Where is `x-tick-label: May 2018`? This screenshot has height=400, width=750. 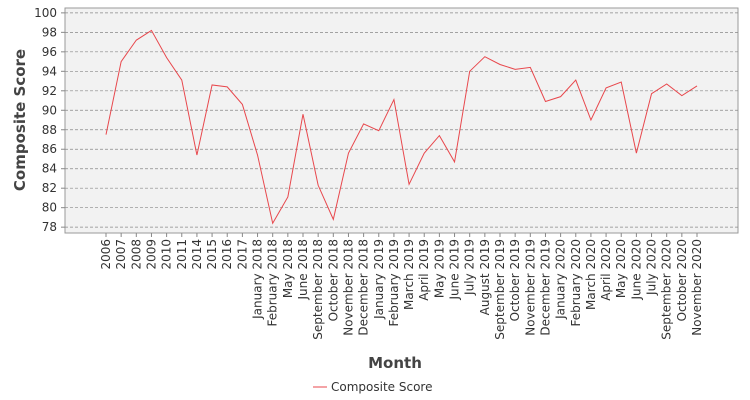
x-tick-label: May 2018 is located at coordinates (288, 268).